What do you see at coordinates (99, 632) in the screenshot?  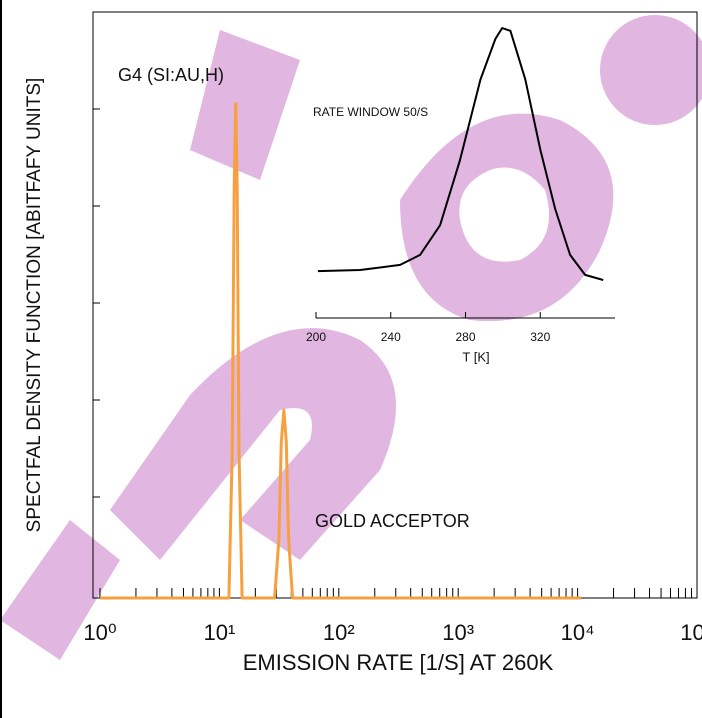 I see `x-tick-label: 10⁰` at bounding box center [99, 632].